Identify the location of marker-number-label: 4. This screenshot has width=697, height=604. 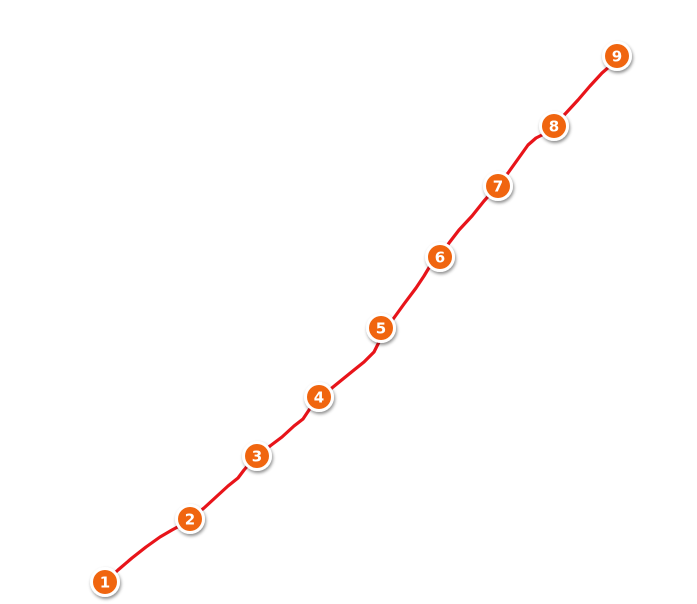
(319, 398).